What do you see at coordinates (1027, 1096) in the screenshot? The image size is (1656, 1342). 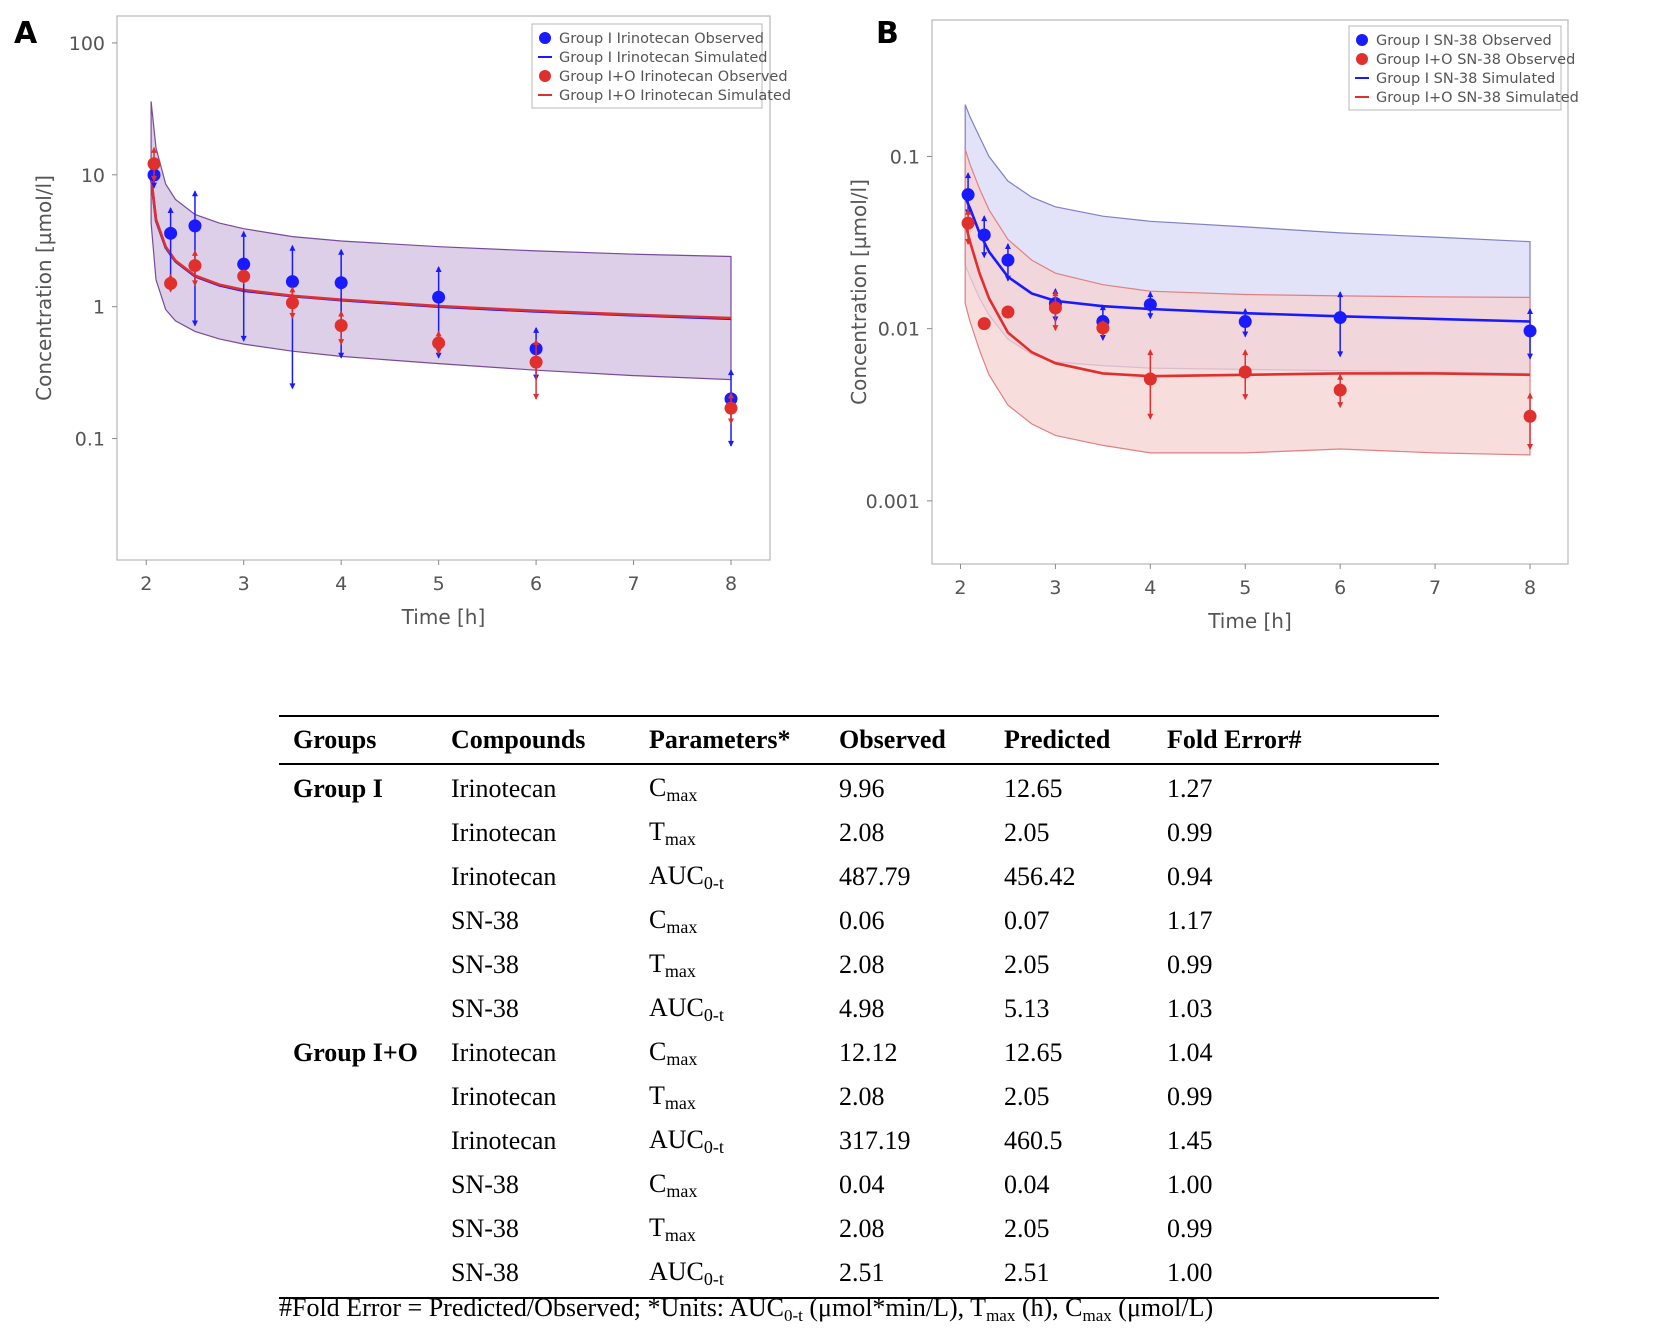 I see `cell-predicted: 2.05` at bounding box center [1027, 1096].